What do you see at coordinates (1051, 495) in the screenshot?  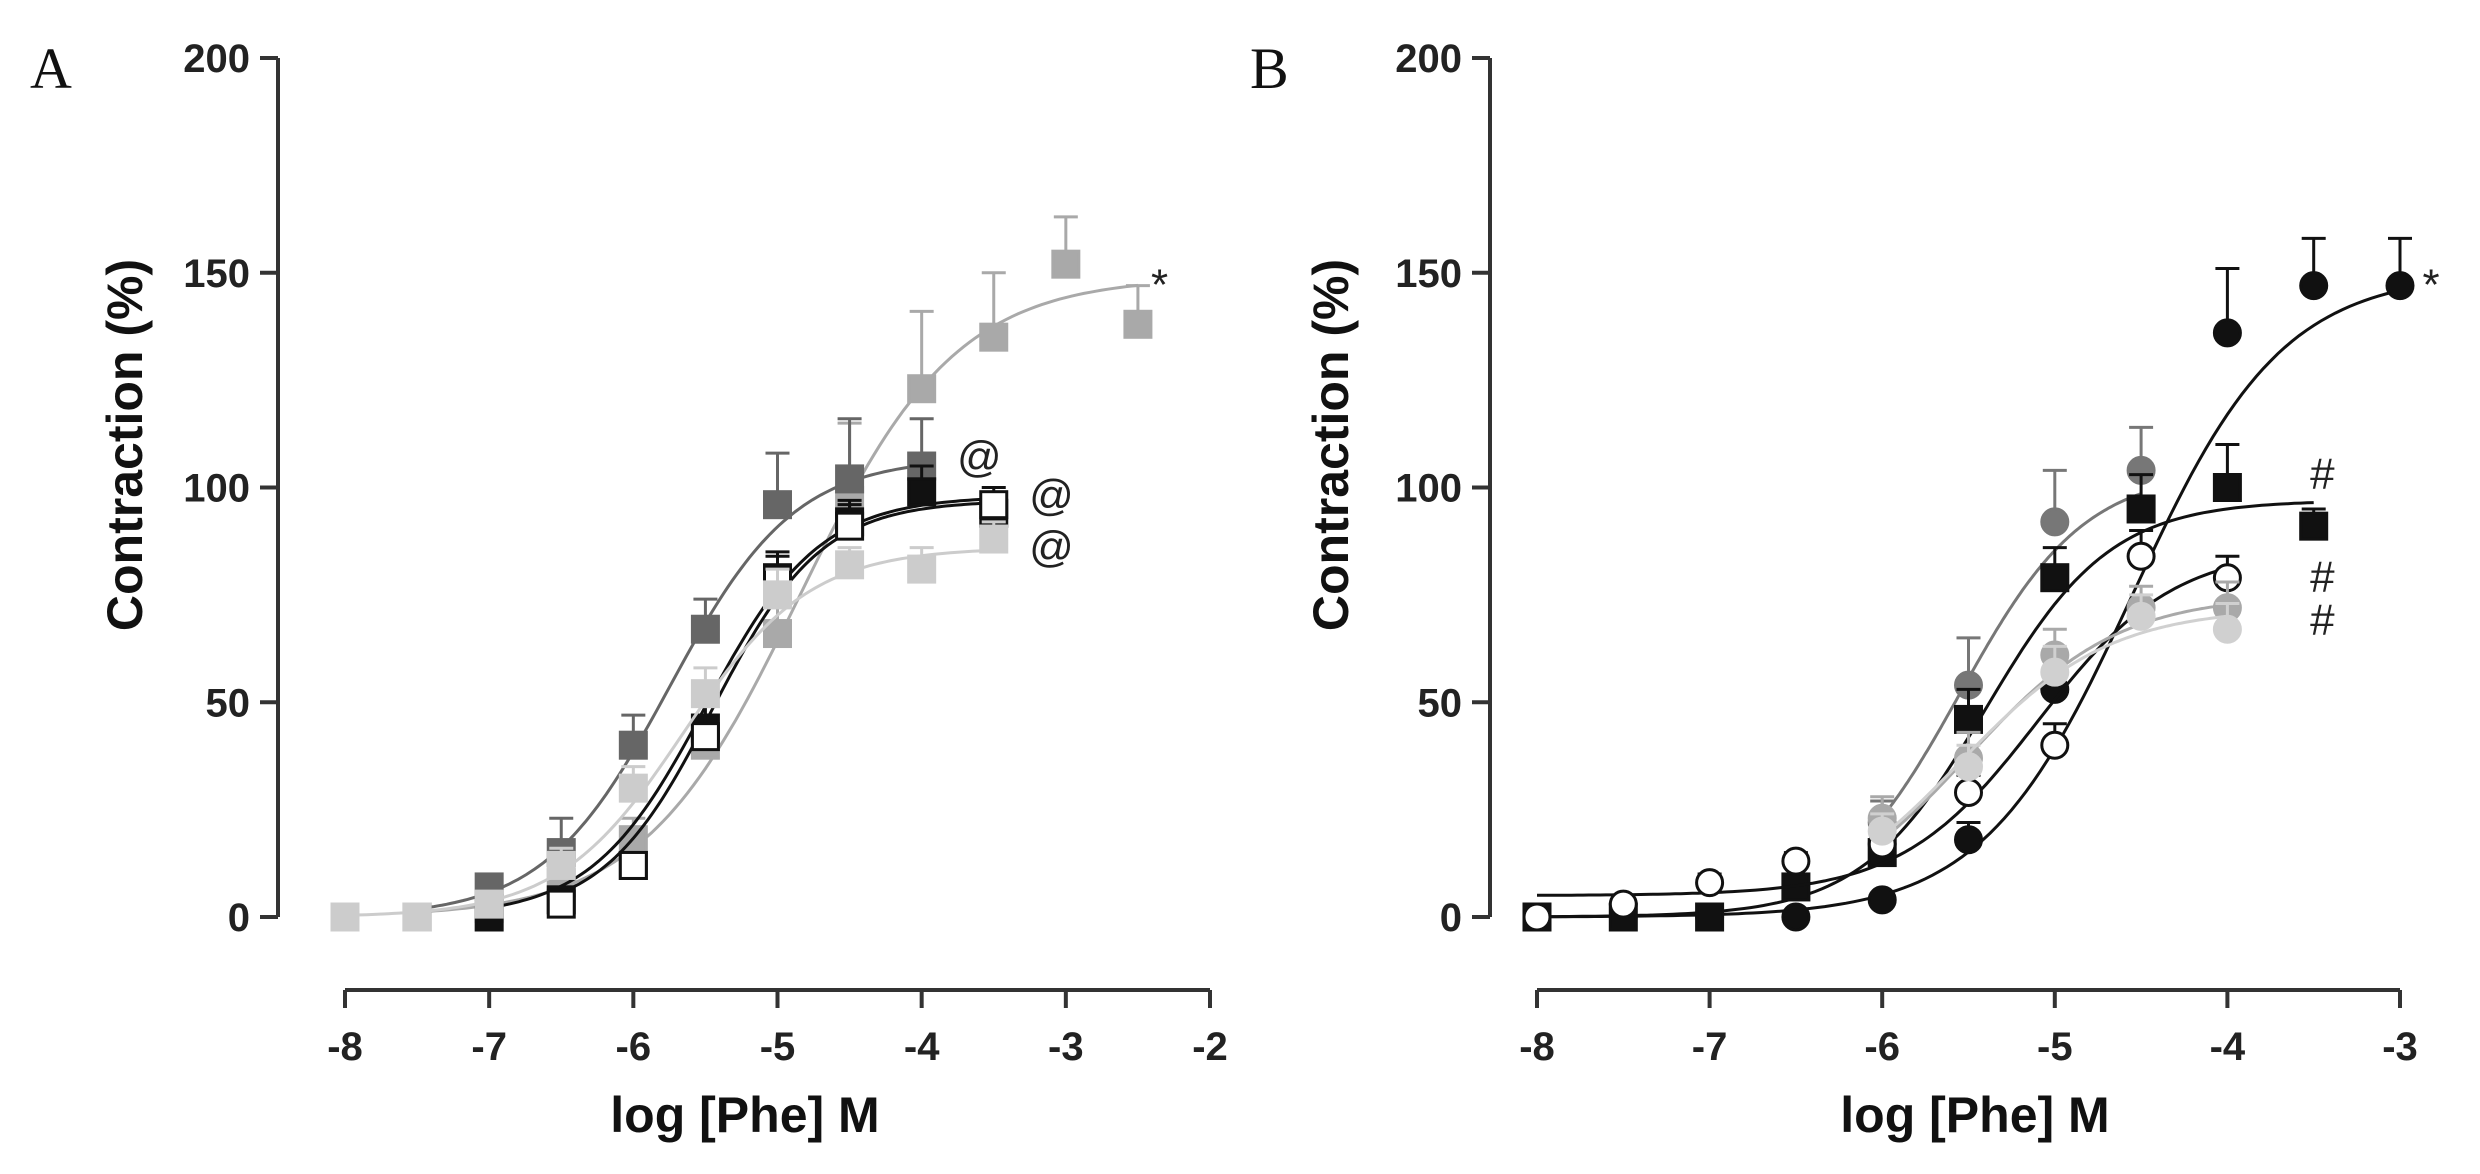 I see `panel-a-annotation-2: @` at bounding box center [1051, 495].